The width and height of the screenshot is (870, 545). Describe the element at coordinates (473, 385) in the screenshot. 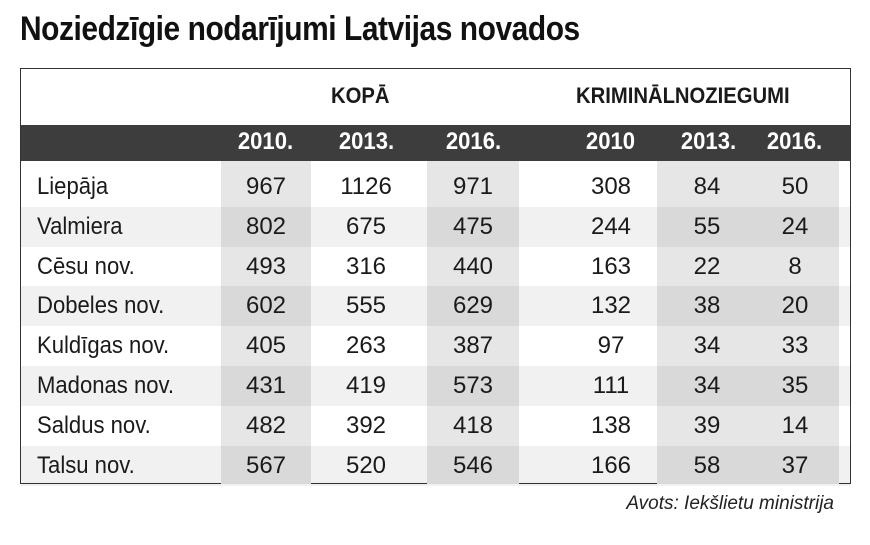

I see `table-cell: 573` at that location.